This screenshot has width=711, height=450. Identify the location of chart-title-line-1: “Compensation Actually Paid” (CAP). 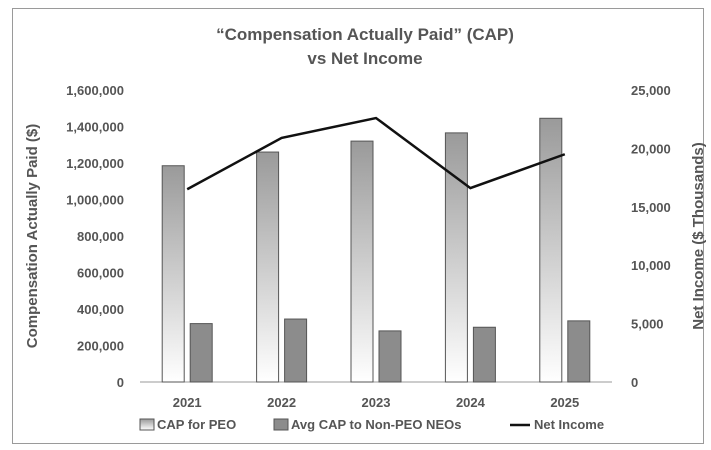
(365, 34).